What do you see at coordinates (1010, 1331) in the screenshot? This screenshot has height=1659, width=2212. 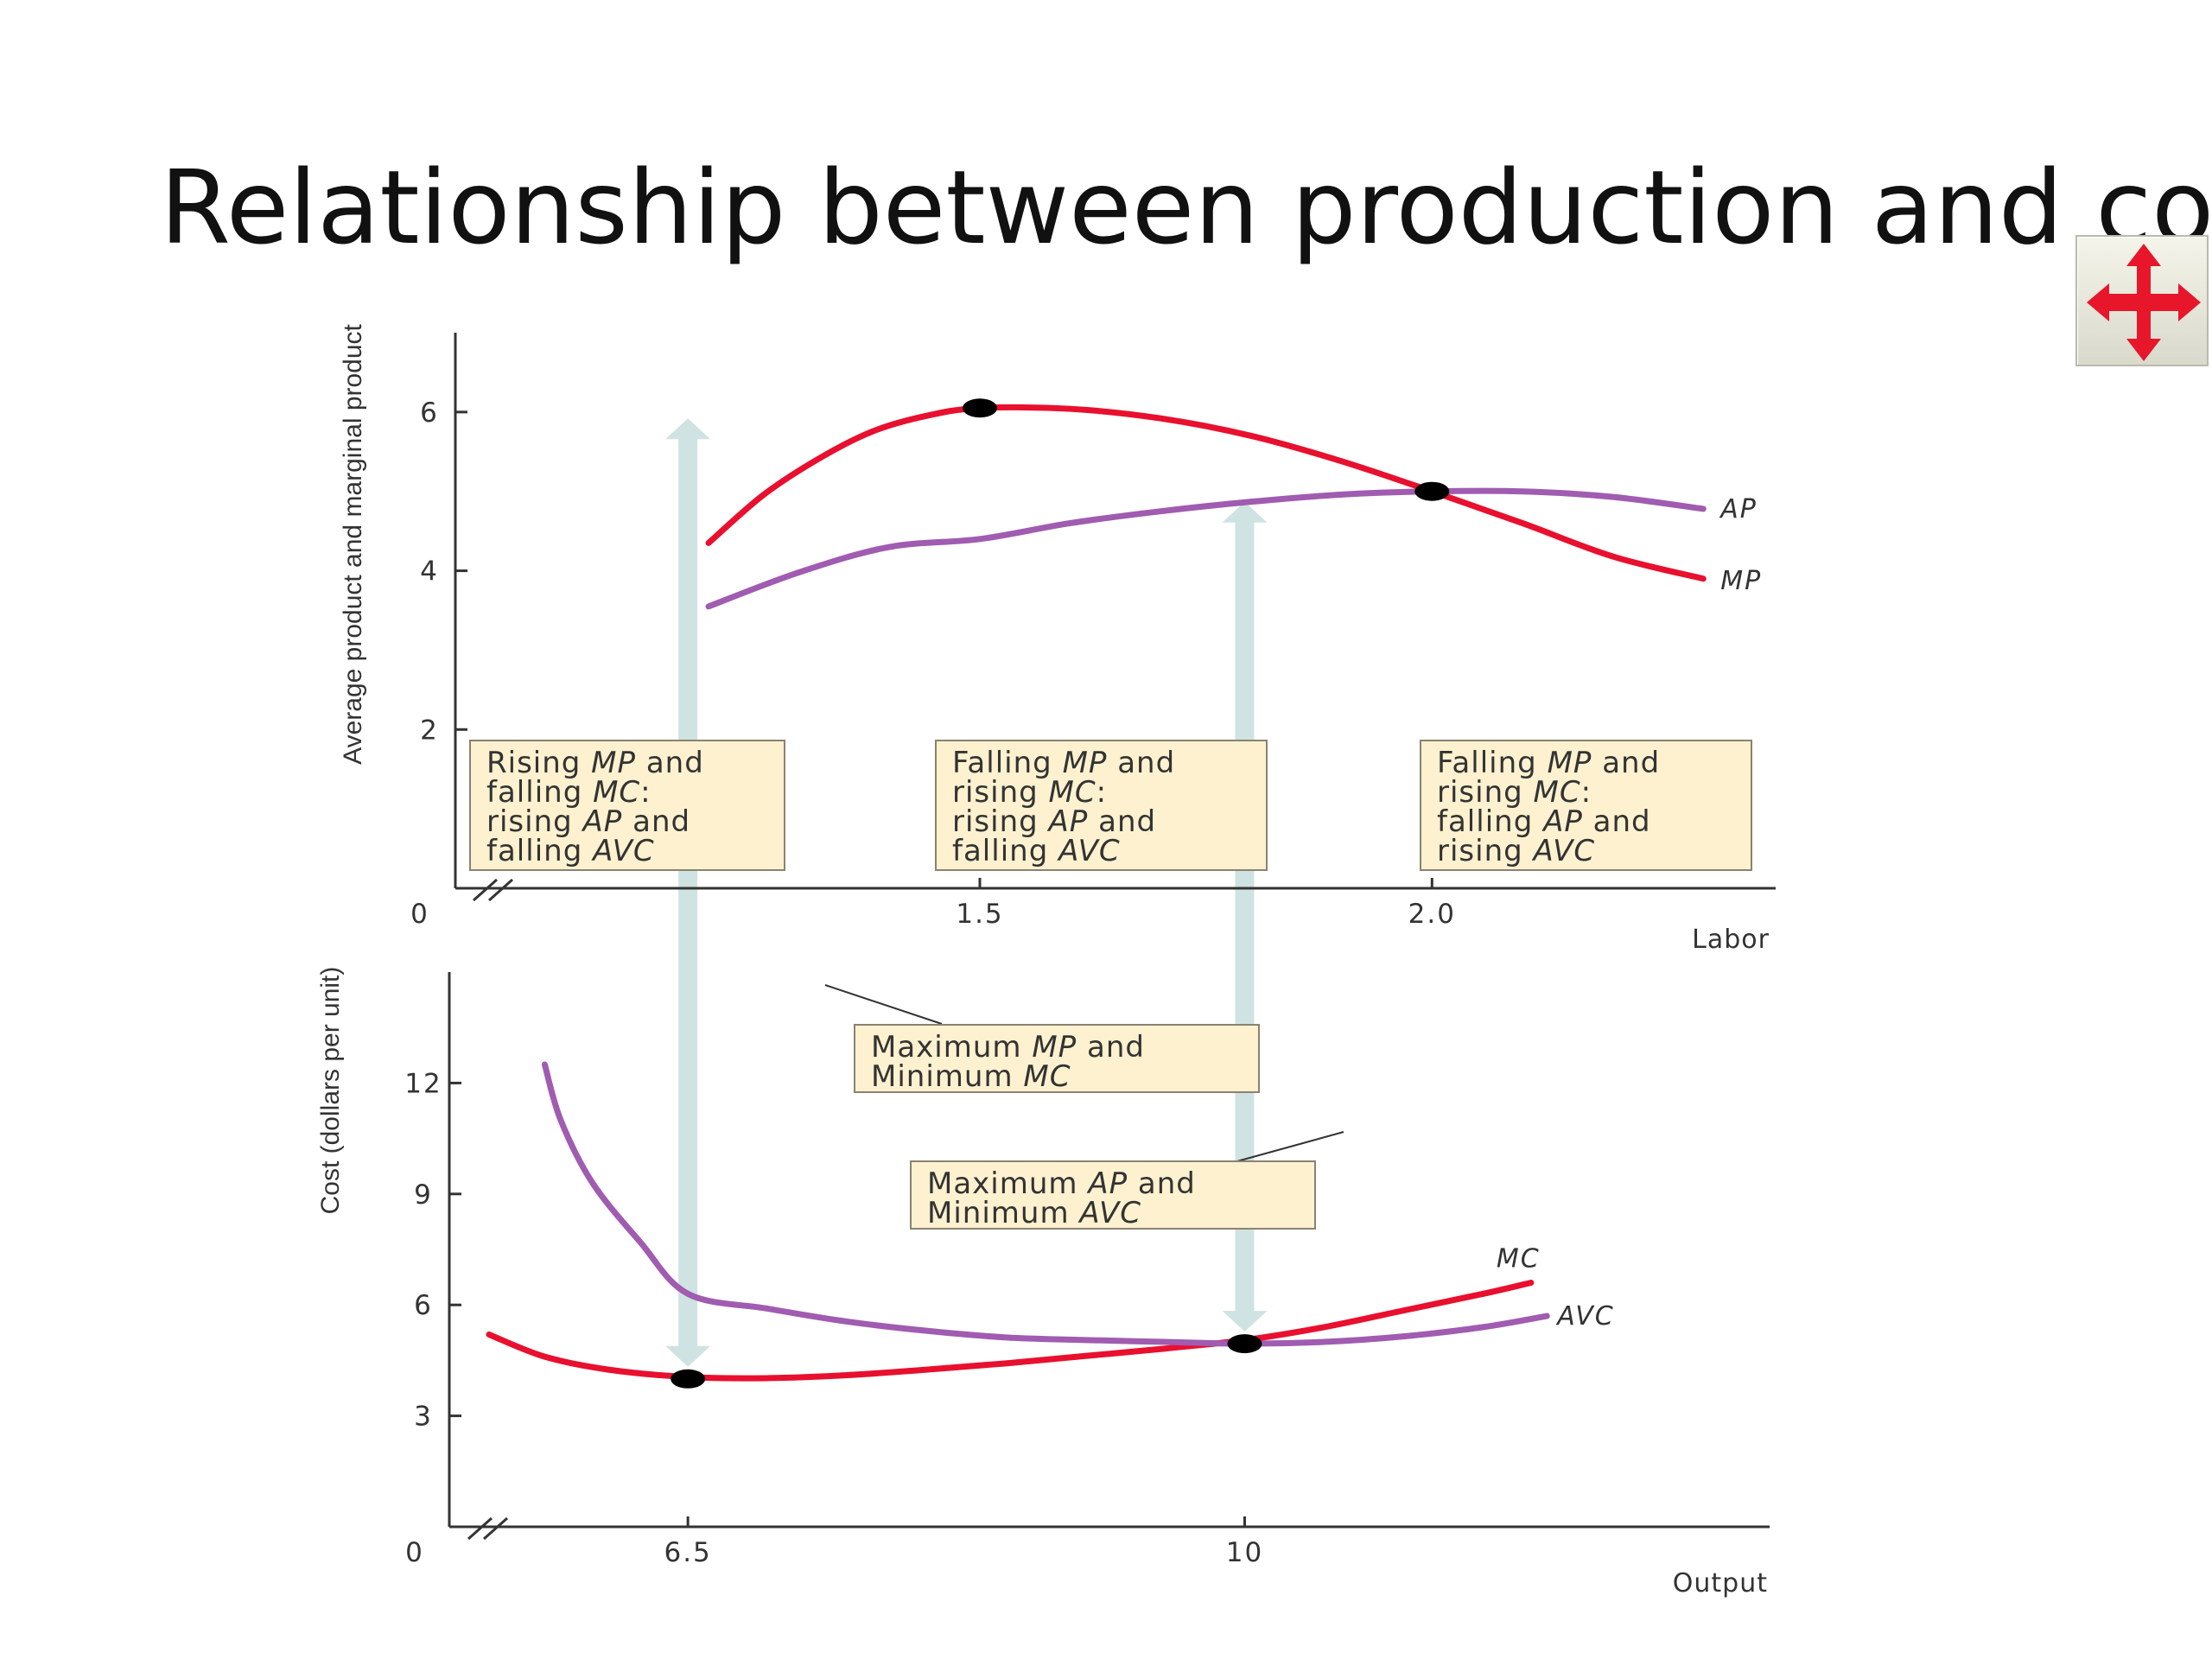 I see `mc-curve` at bounding box center [1010, 1331].